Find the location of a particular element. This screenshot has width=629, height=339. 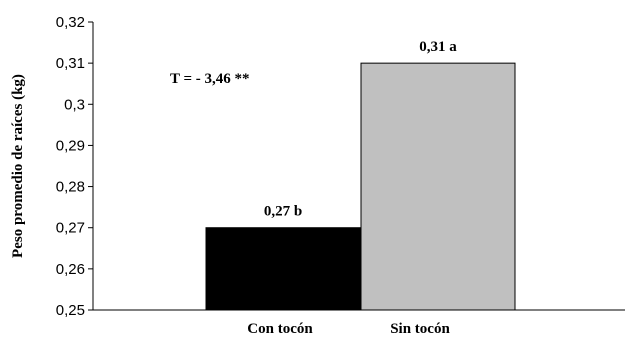

y-tick-label: 0,28 is located at coordinates (70, 187).